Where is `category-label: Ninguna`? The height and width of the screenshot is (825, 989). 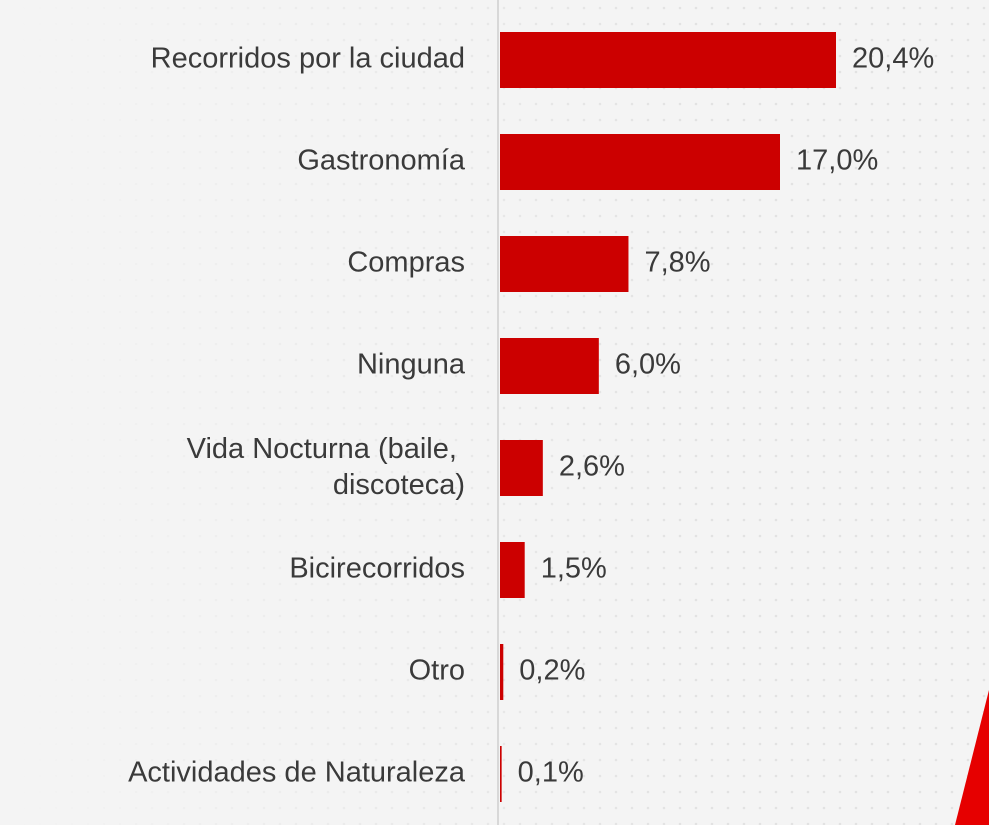
category-label: Ninguna is located at coordinates (411, 365).